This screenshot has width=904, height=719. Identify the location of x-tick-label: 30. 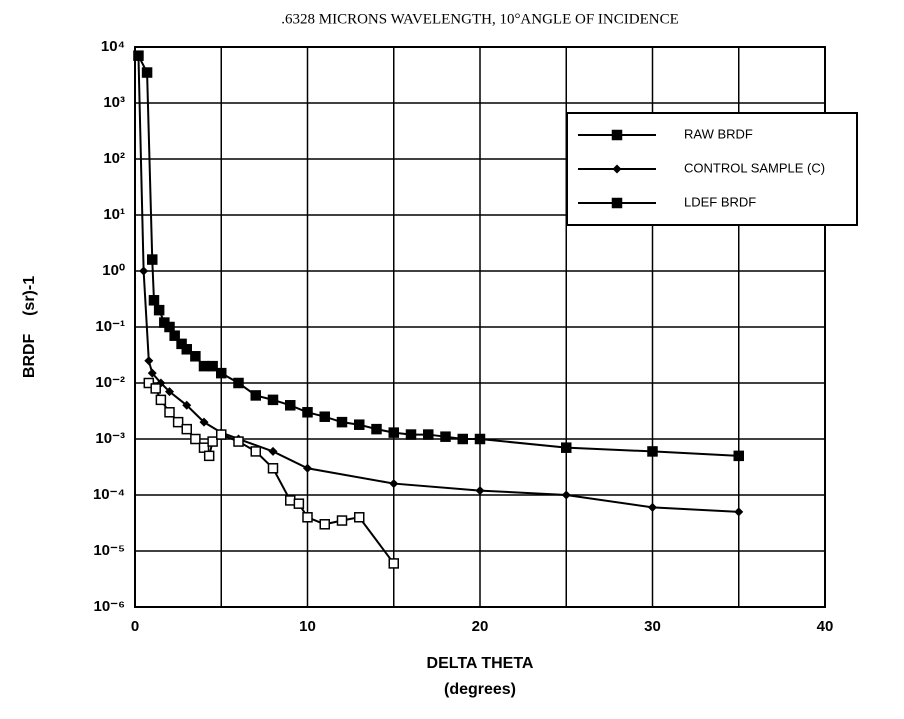
(652, 626).